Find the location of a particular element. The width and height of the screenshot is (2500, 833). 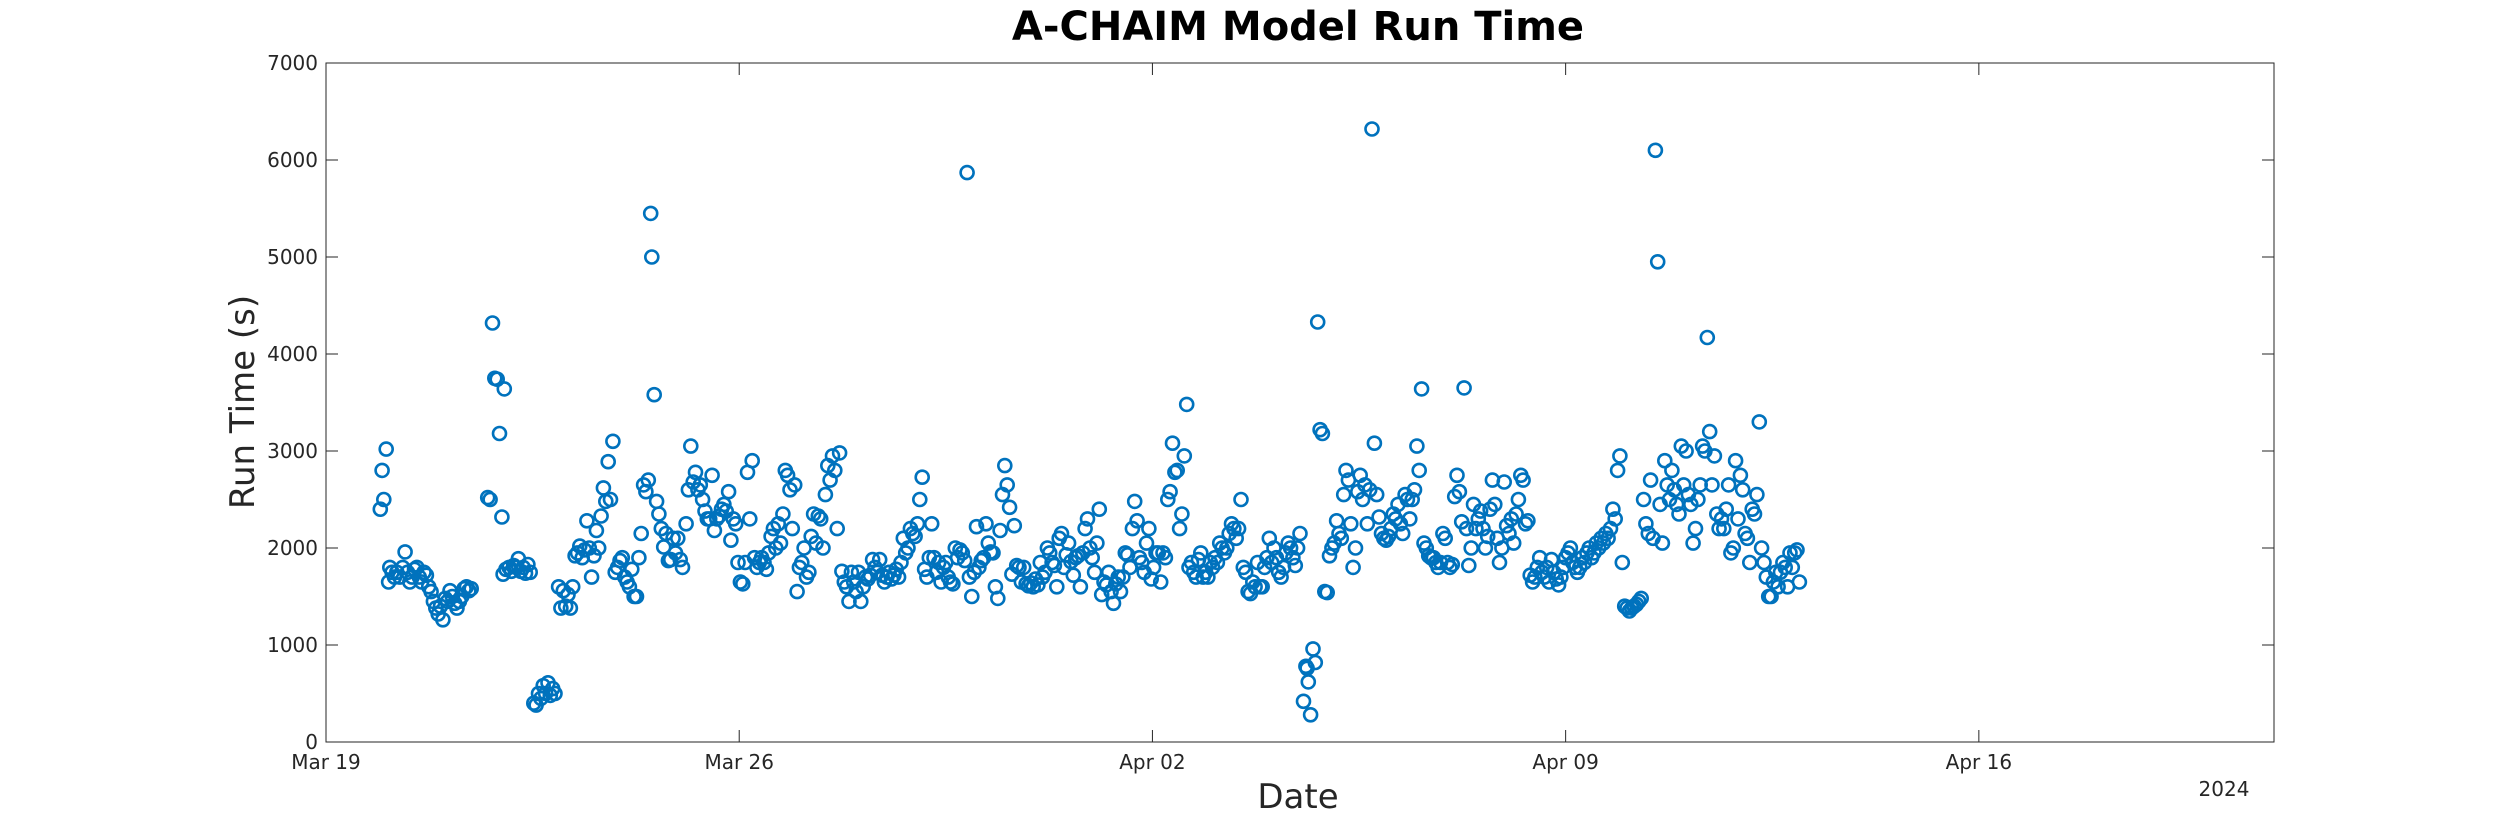

y-tick-label: 1000 is located at coordinates (292, 645).